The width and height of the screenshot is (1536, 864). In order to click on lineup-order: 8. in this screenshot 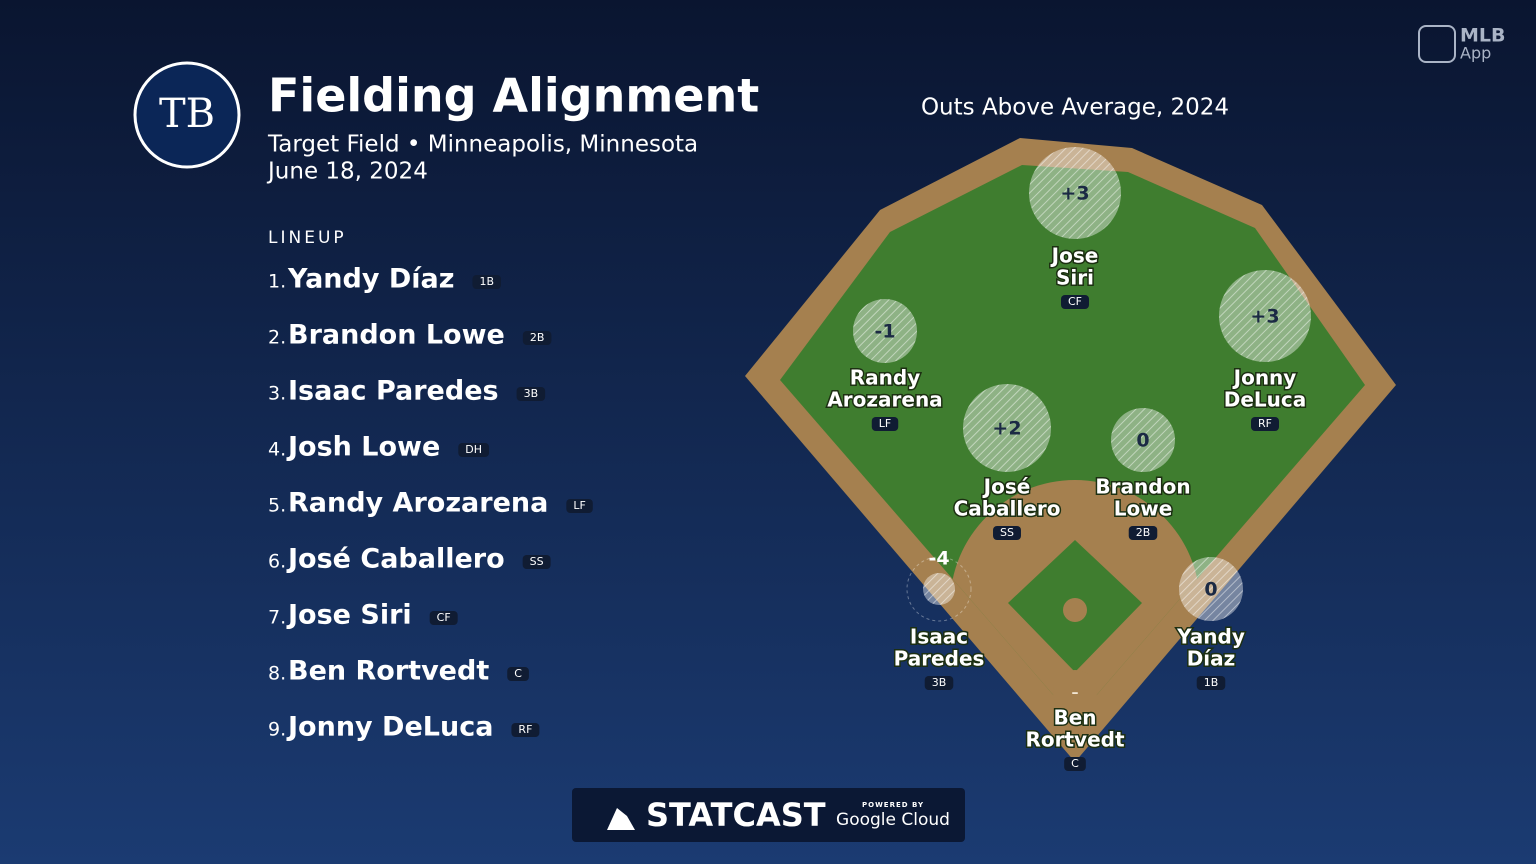, I will do `click(277, 674)`.